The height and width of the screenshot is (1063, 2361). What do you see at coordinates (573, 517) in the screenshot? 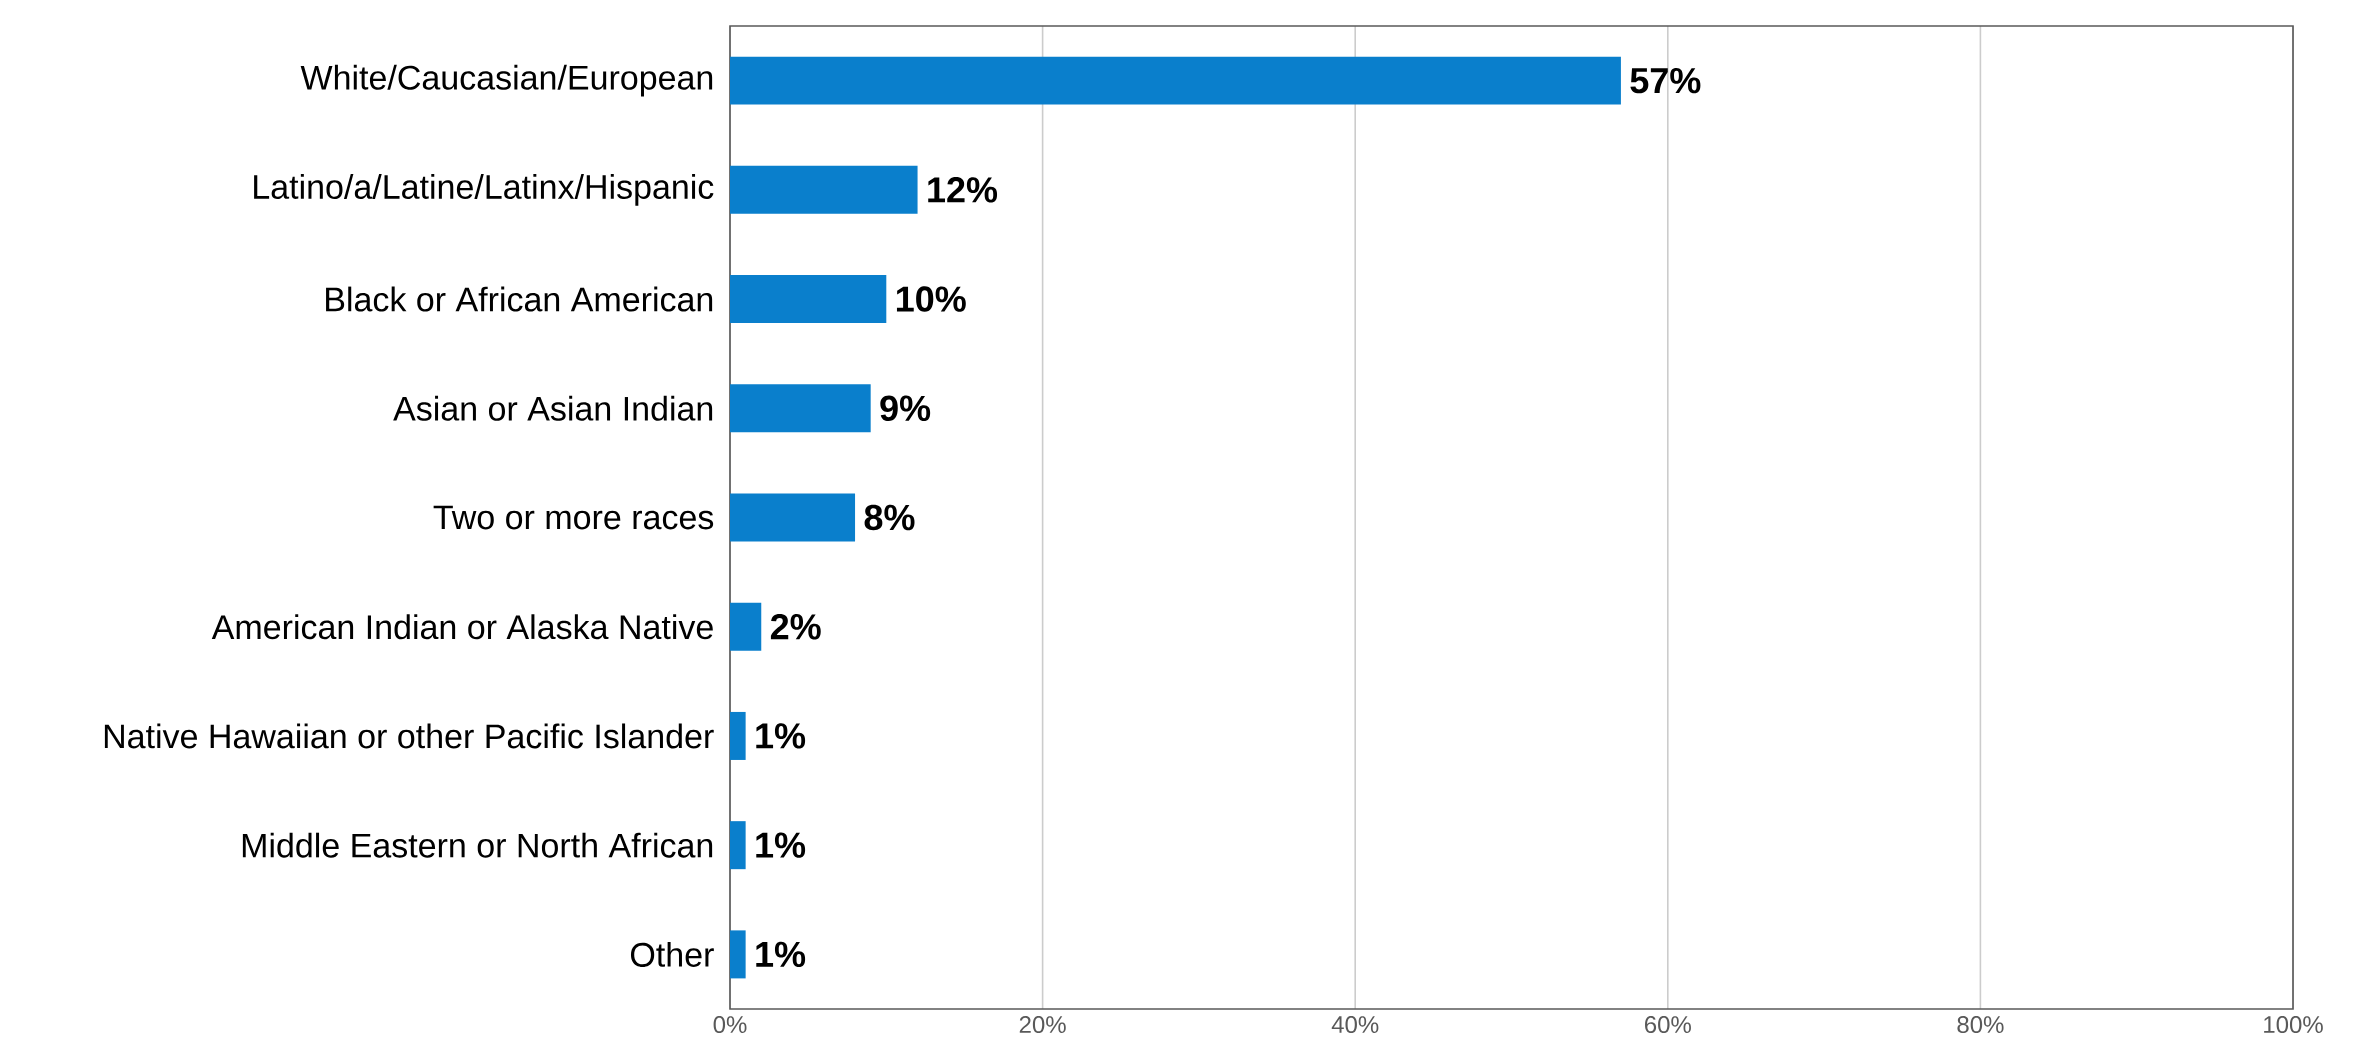
I see `y-tick-label: Two or more races` at bounding box center [573, 517].